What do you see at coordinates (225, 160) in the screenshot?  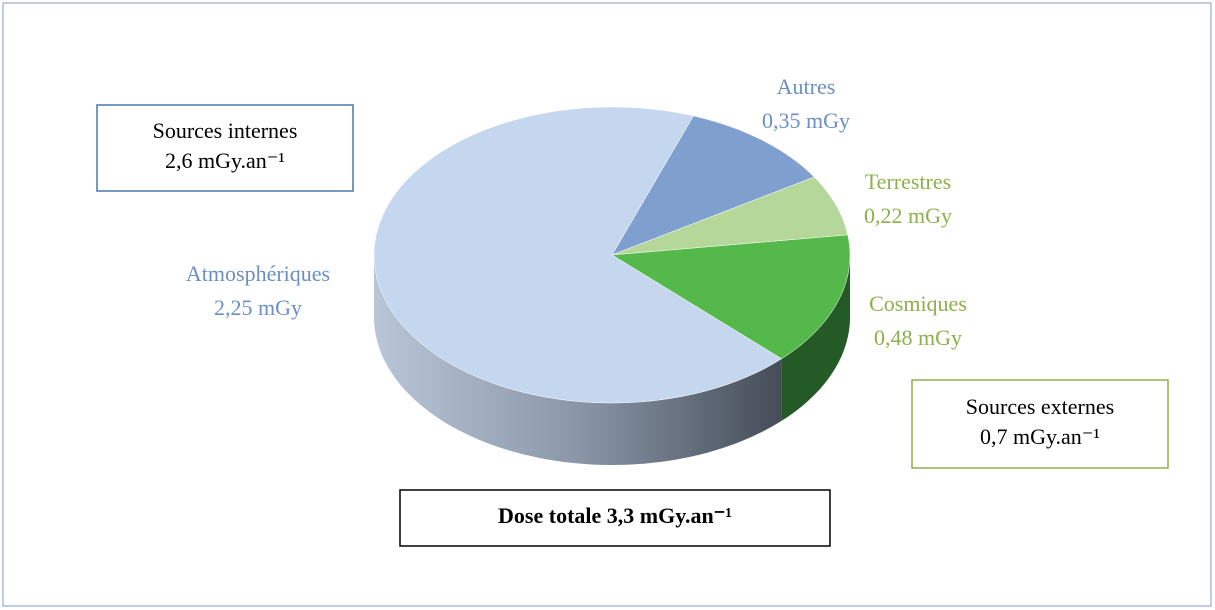 I see `annotation-text: 2,6 mGy.an⁻¹` at bounding box center [225, 160].